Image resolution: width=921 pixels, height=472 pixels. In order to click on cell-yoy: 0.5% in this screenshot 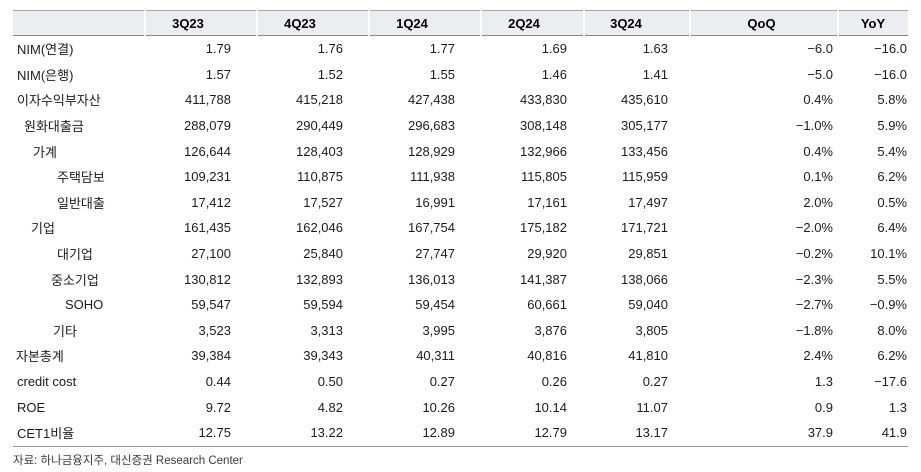, I will do `click(892, 202)`.